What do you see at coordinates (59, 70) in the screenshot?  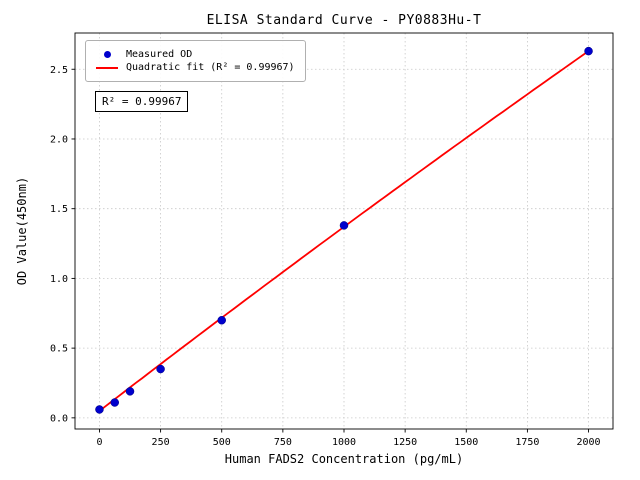 I see `svg-text: 2.5` at bounding box center [59, 70].